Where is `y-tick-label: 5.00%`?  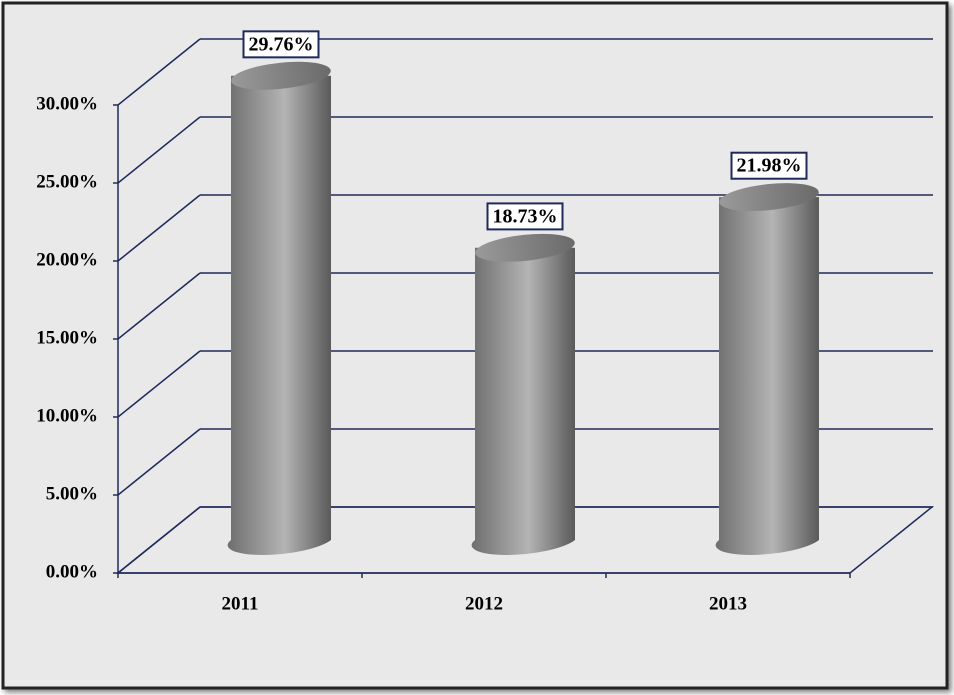
y-tick-label: 5.00% is located at coordinates (72, 493).